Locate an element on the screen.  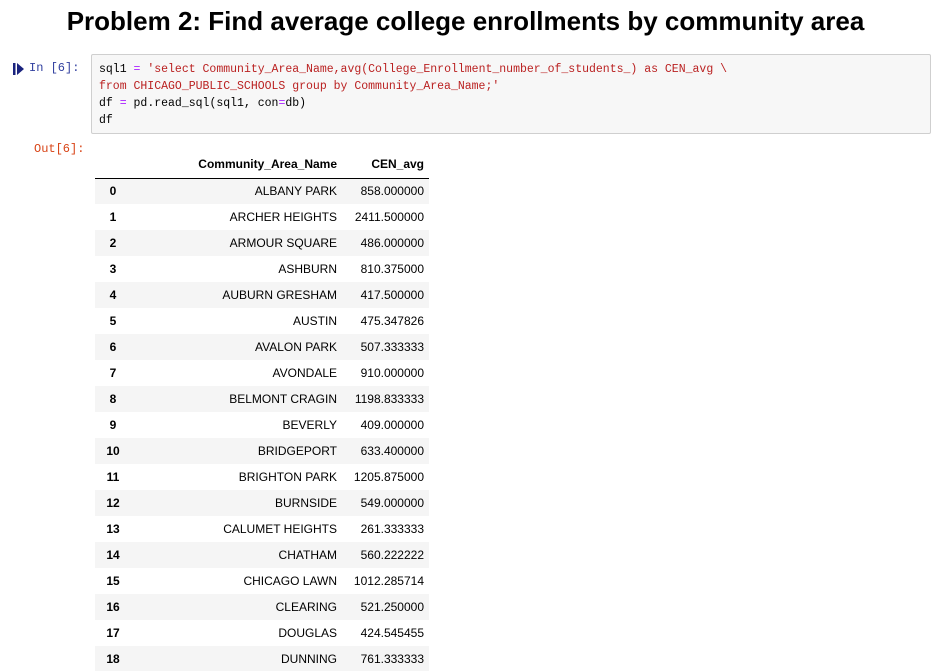
table-row: 3 ASHBURN 810.375000 is located at coordinates (262, 269).